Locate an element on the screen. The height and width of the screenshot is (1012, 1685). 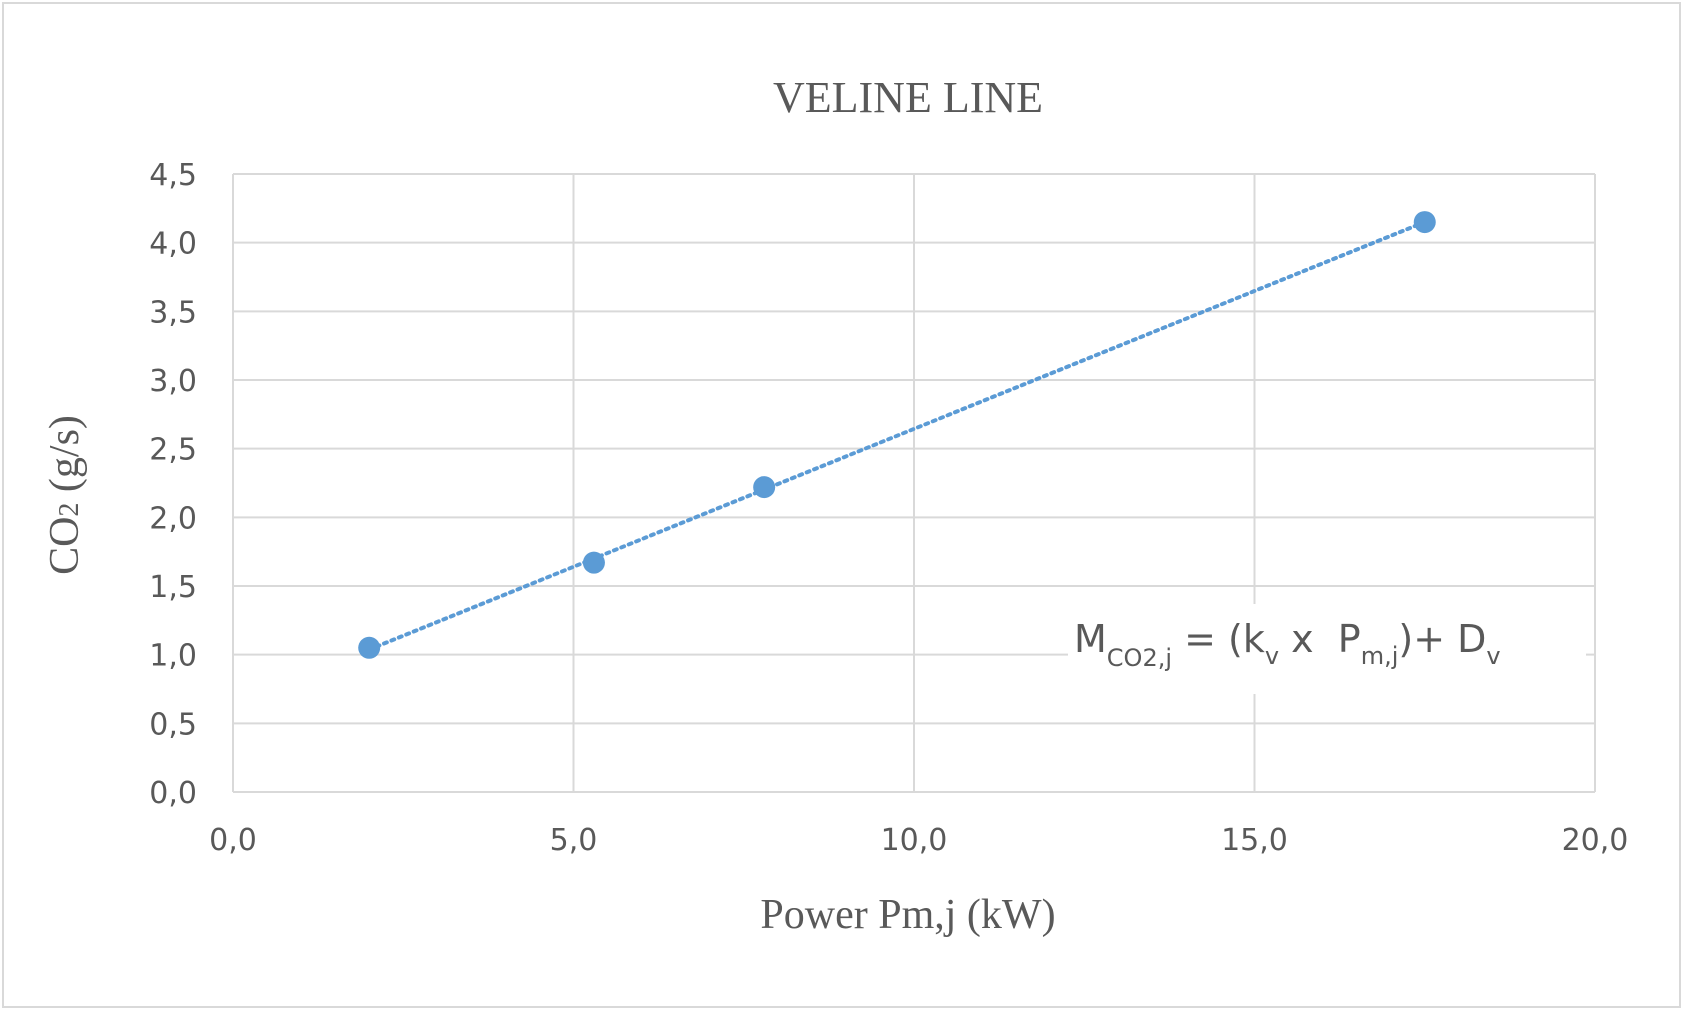
y-tick-label: 2,5 is located at coordinates (173, 450).